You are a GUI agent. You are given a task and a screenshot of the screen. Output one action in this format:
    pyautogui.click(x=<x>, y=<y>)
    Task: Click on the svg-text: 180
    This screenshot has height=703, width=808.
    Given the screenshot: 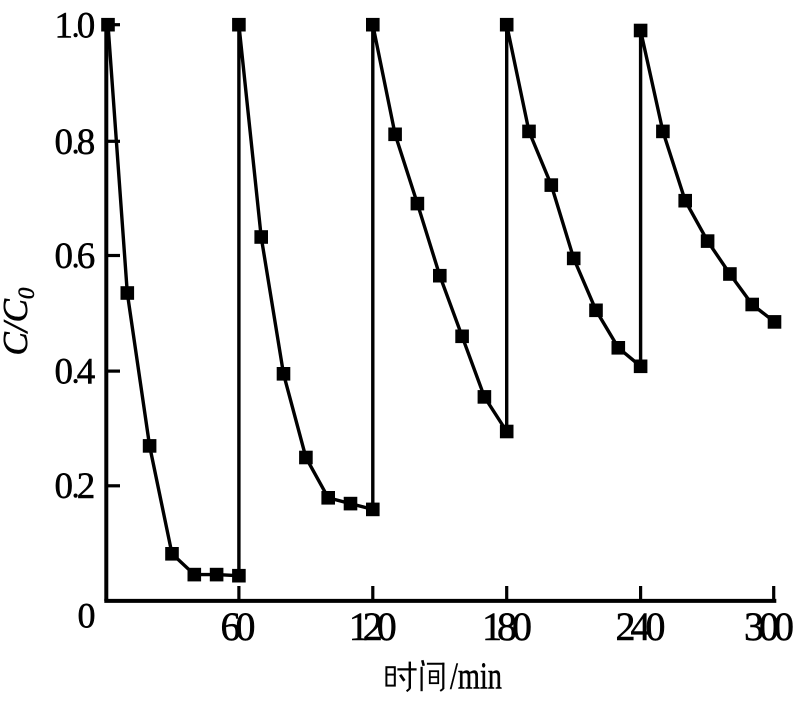 What is the action you would take?
    pyautogui.click(x=507, y=626)
    